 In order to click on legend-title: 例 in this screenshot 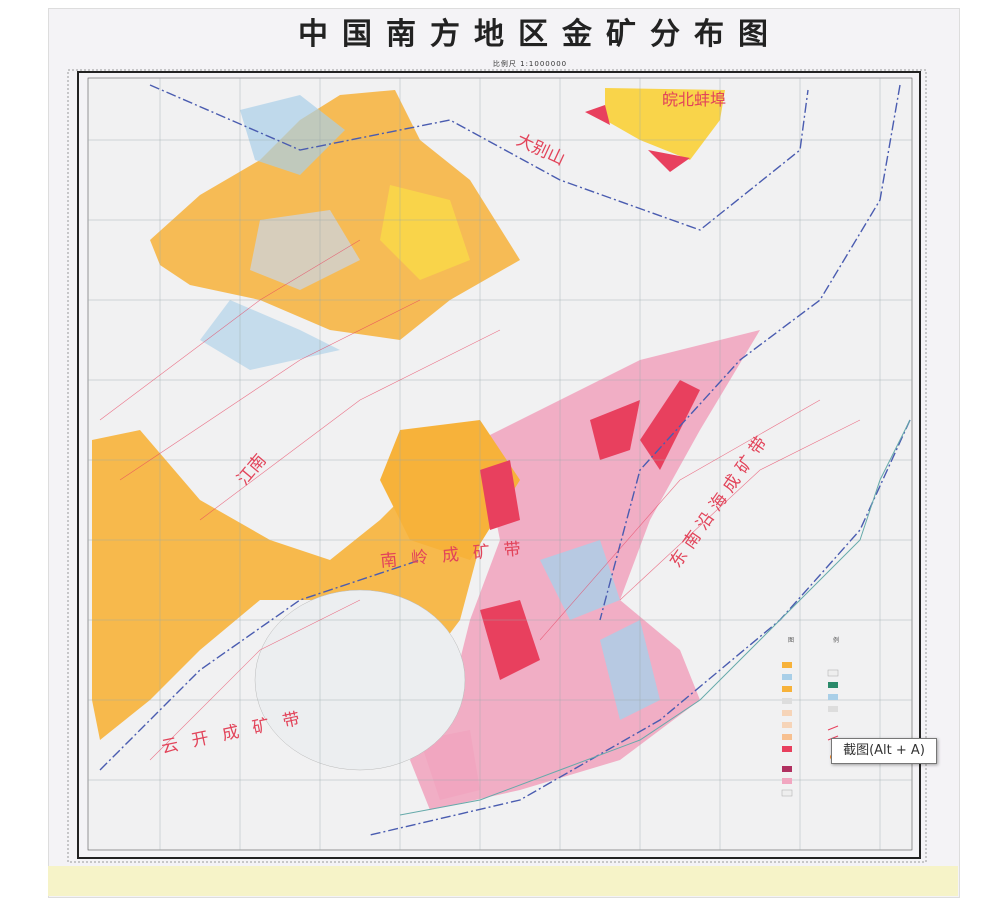, I will do `click(836, 640)`.